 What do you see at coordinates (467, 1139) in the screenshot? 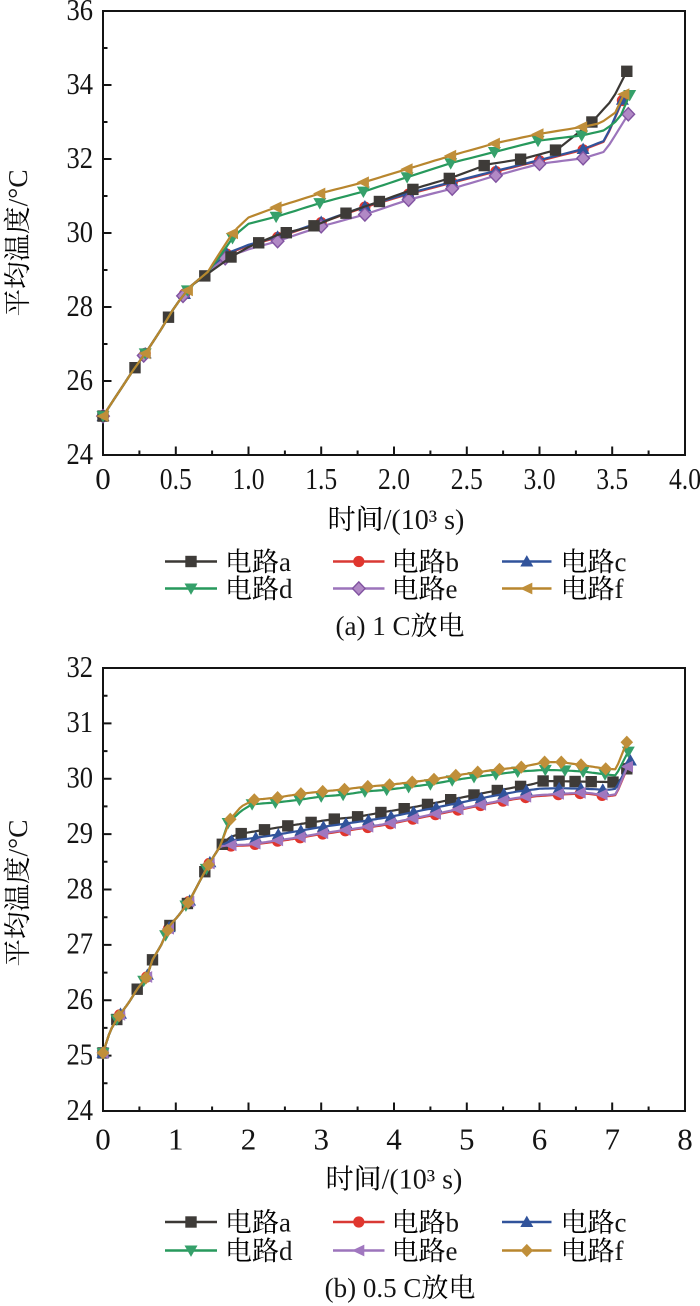
I see `svg-text: 5` at bounding box center [467, 1139].